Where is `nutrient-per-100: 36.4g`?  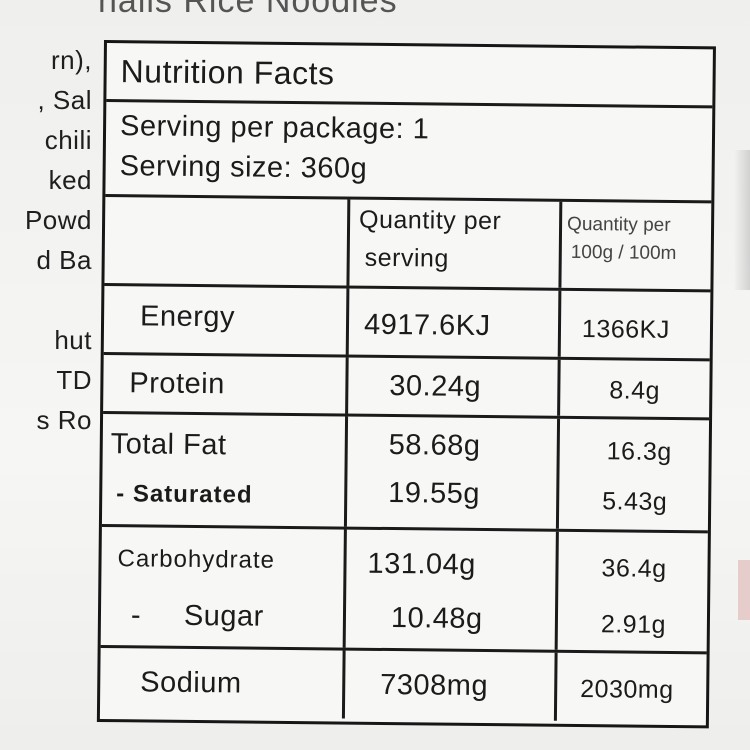 nutrient-per-100: 36.4g is located at coordinates (634, 568).